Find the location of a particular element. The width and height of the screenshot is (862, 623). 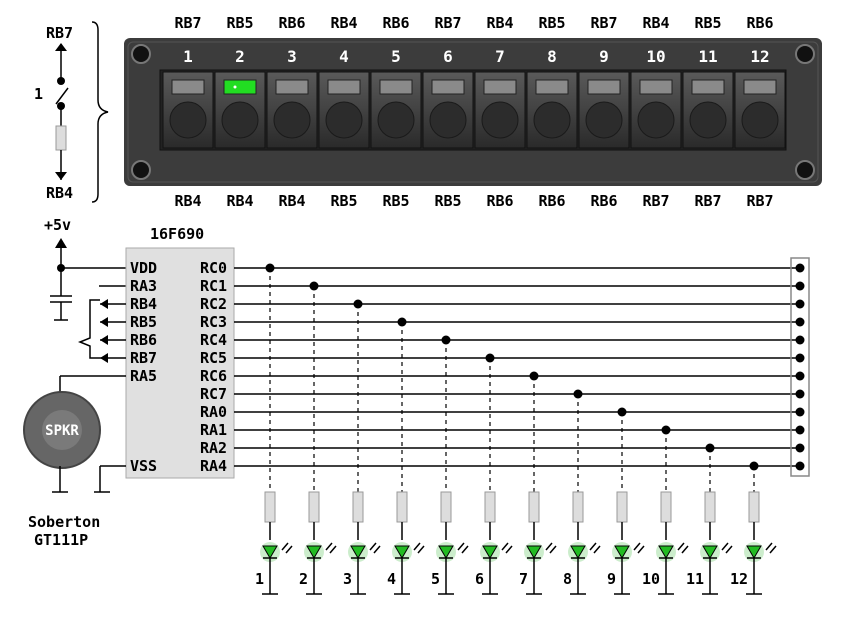

chip-pin-rc4: RC4 is located at coordinates (213, 340).